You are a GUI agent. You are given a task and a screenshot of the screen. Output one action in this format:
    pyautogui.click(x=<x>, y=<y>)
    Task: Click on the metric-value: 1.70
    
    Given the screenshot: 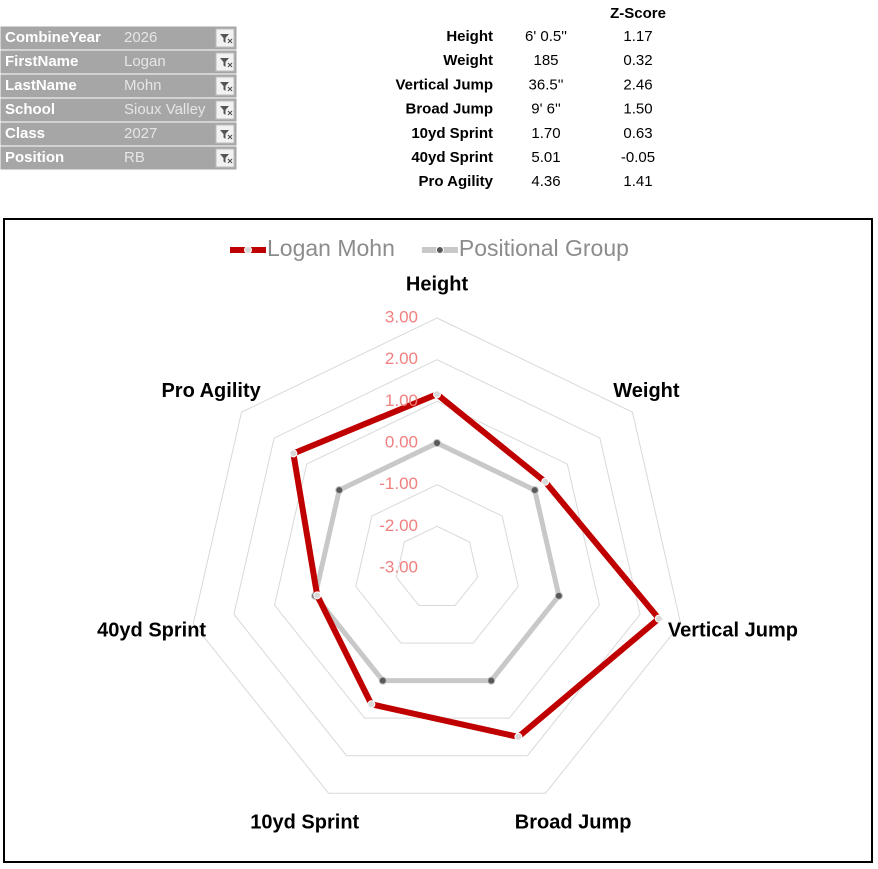 What is the action you would take?
    pyautogui.click(x=545, y=133)
    